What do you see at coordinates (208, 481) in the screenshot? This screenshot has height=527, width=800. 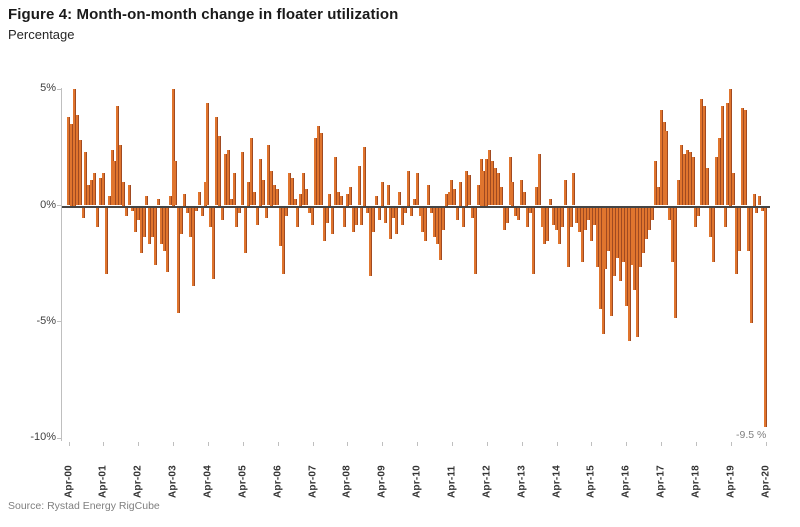 I see `x-tick-label-apr-04: Apr-04` at bounding box center [208, 481].